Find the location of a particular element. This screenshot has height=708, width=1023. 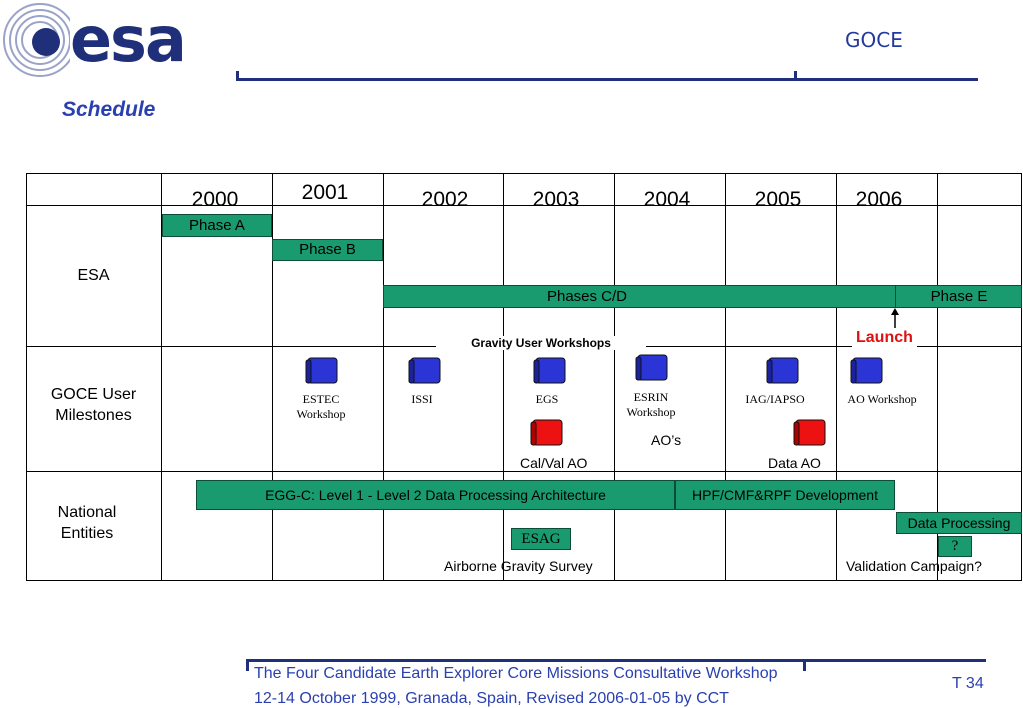

esrin-workshop-label: ESRIN Workshop is located at coordinates (651, 405).